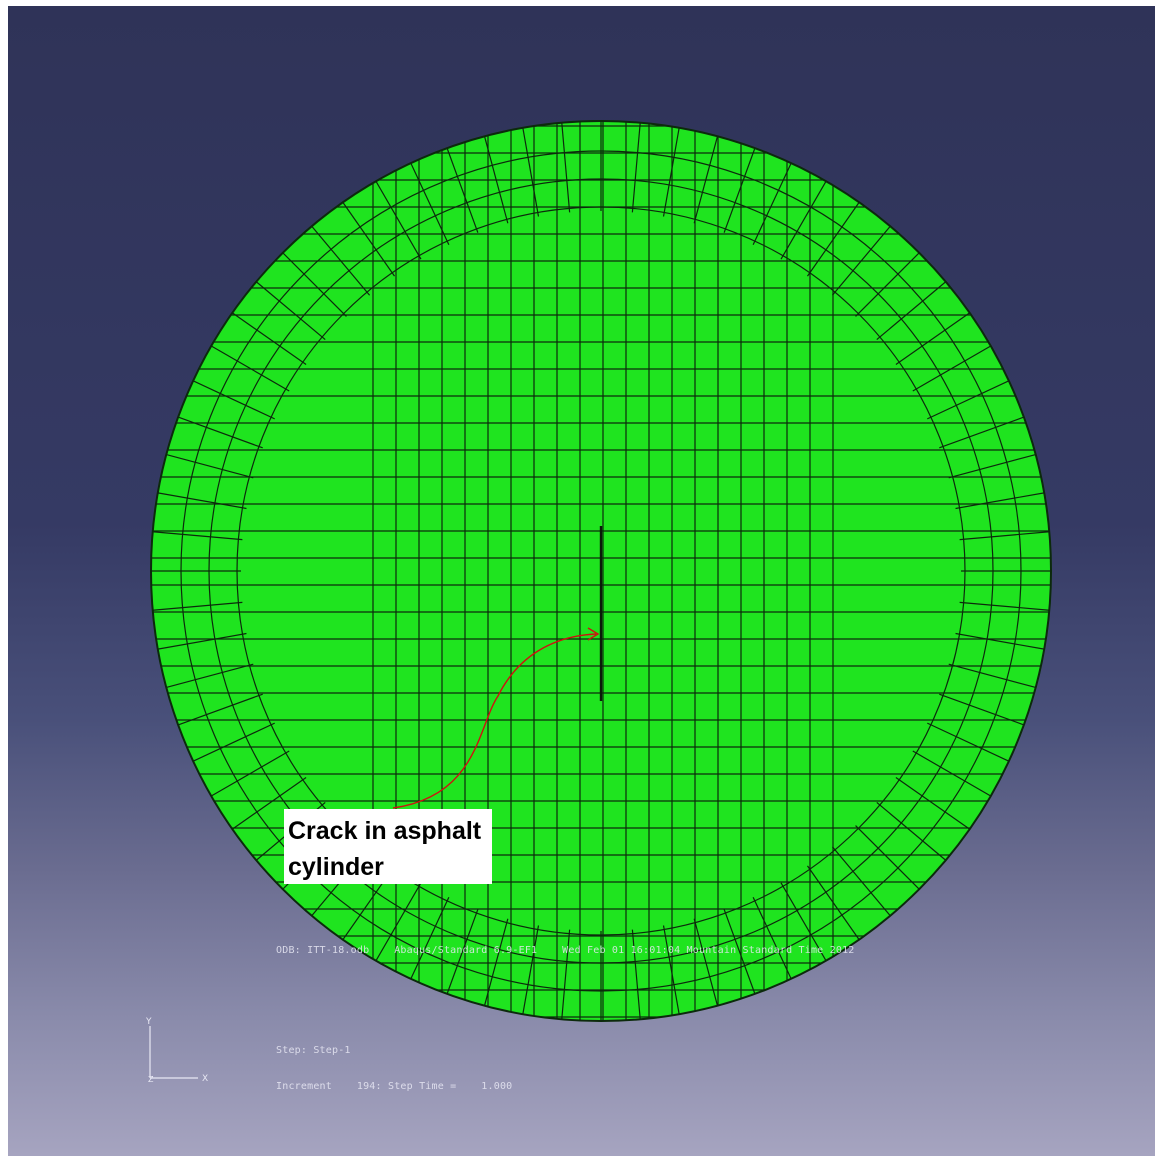 Image resolution: width=1157 pixels, height=1156 pixels. Describe the element at coordinates (313, 1050) in the screenshot. I see `step-text: Step: Step-1` at that location.